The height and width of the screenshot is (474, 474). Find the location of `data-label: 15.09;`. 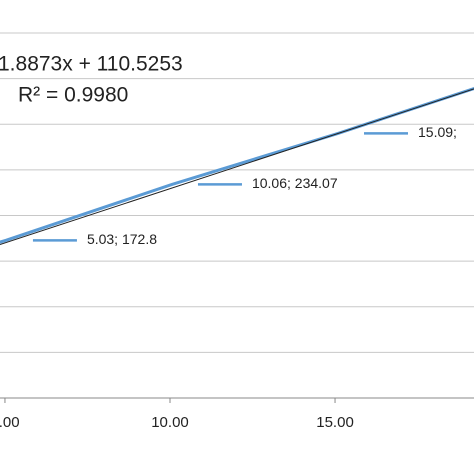

data-label: 15.09; is located at coordinates (437, 132).